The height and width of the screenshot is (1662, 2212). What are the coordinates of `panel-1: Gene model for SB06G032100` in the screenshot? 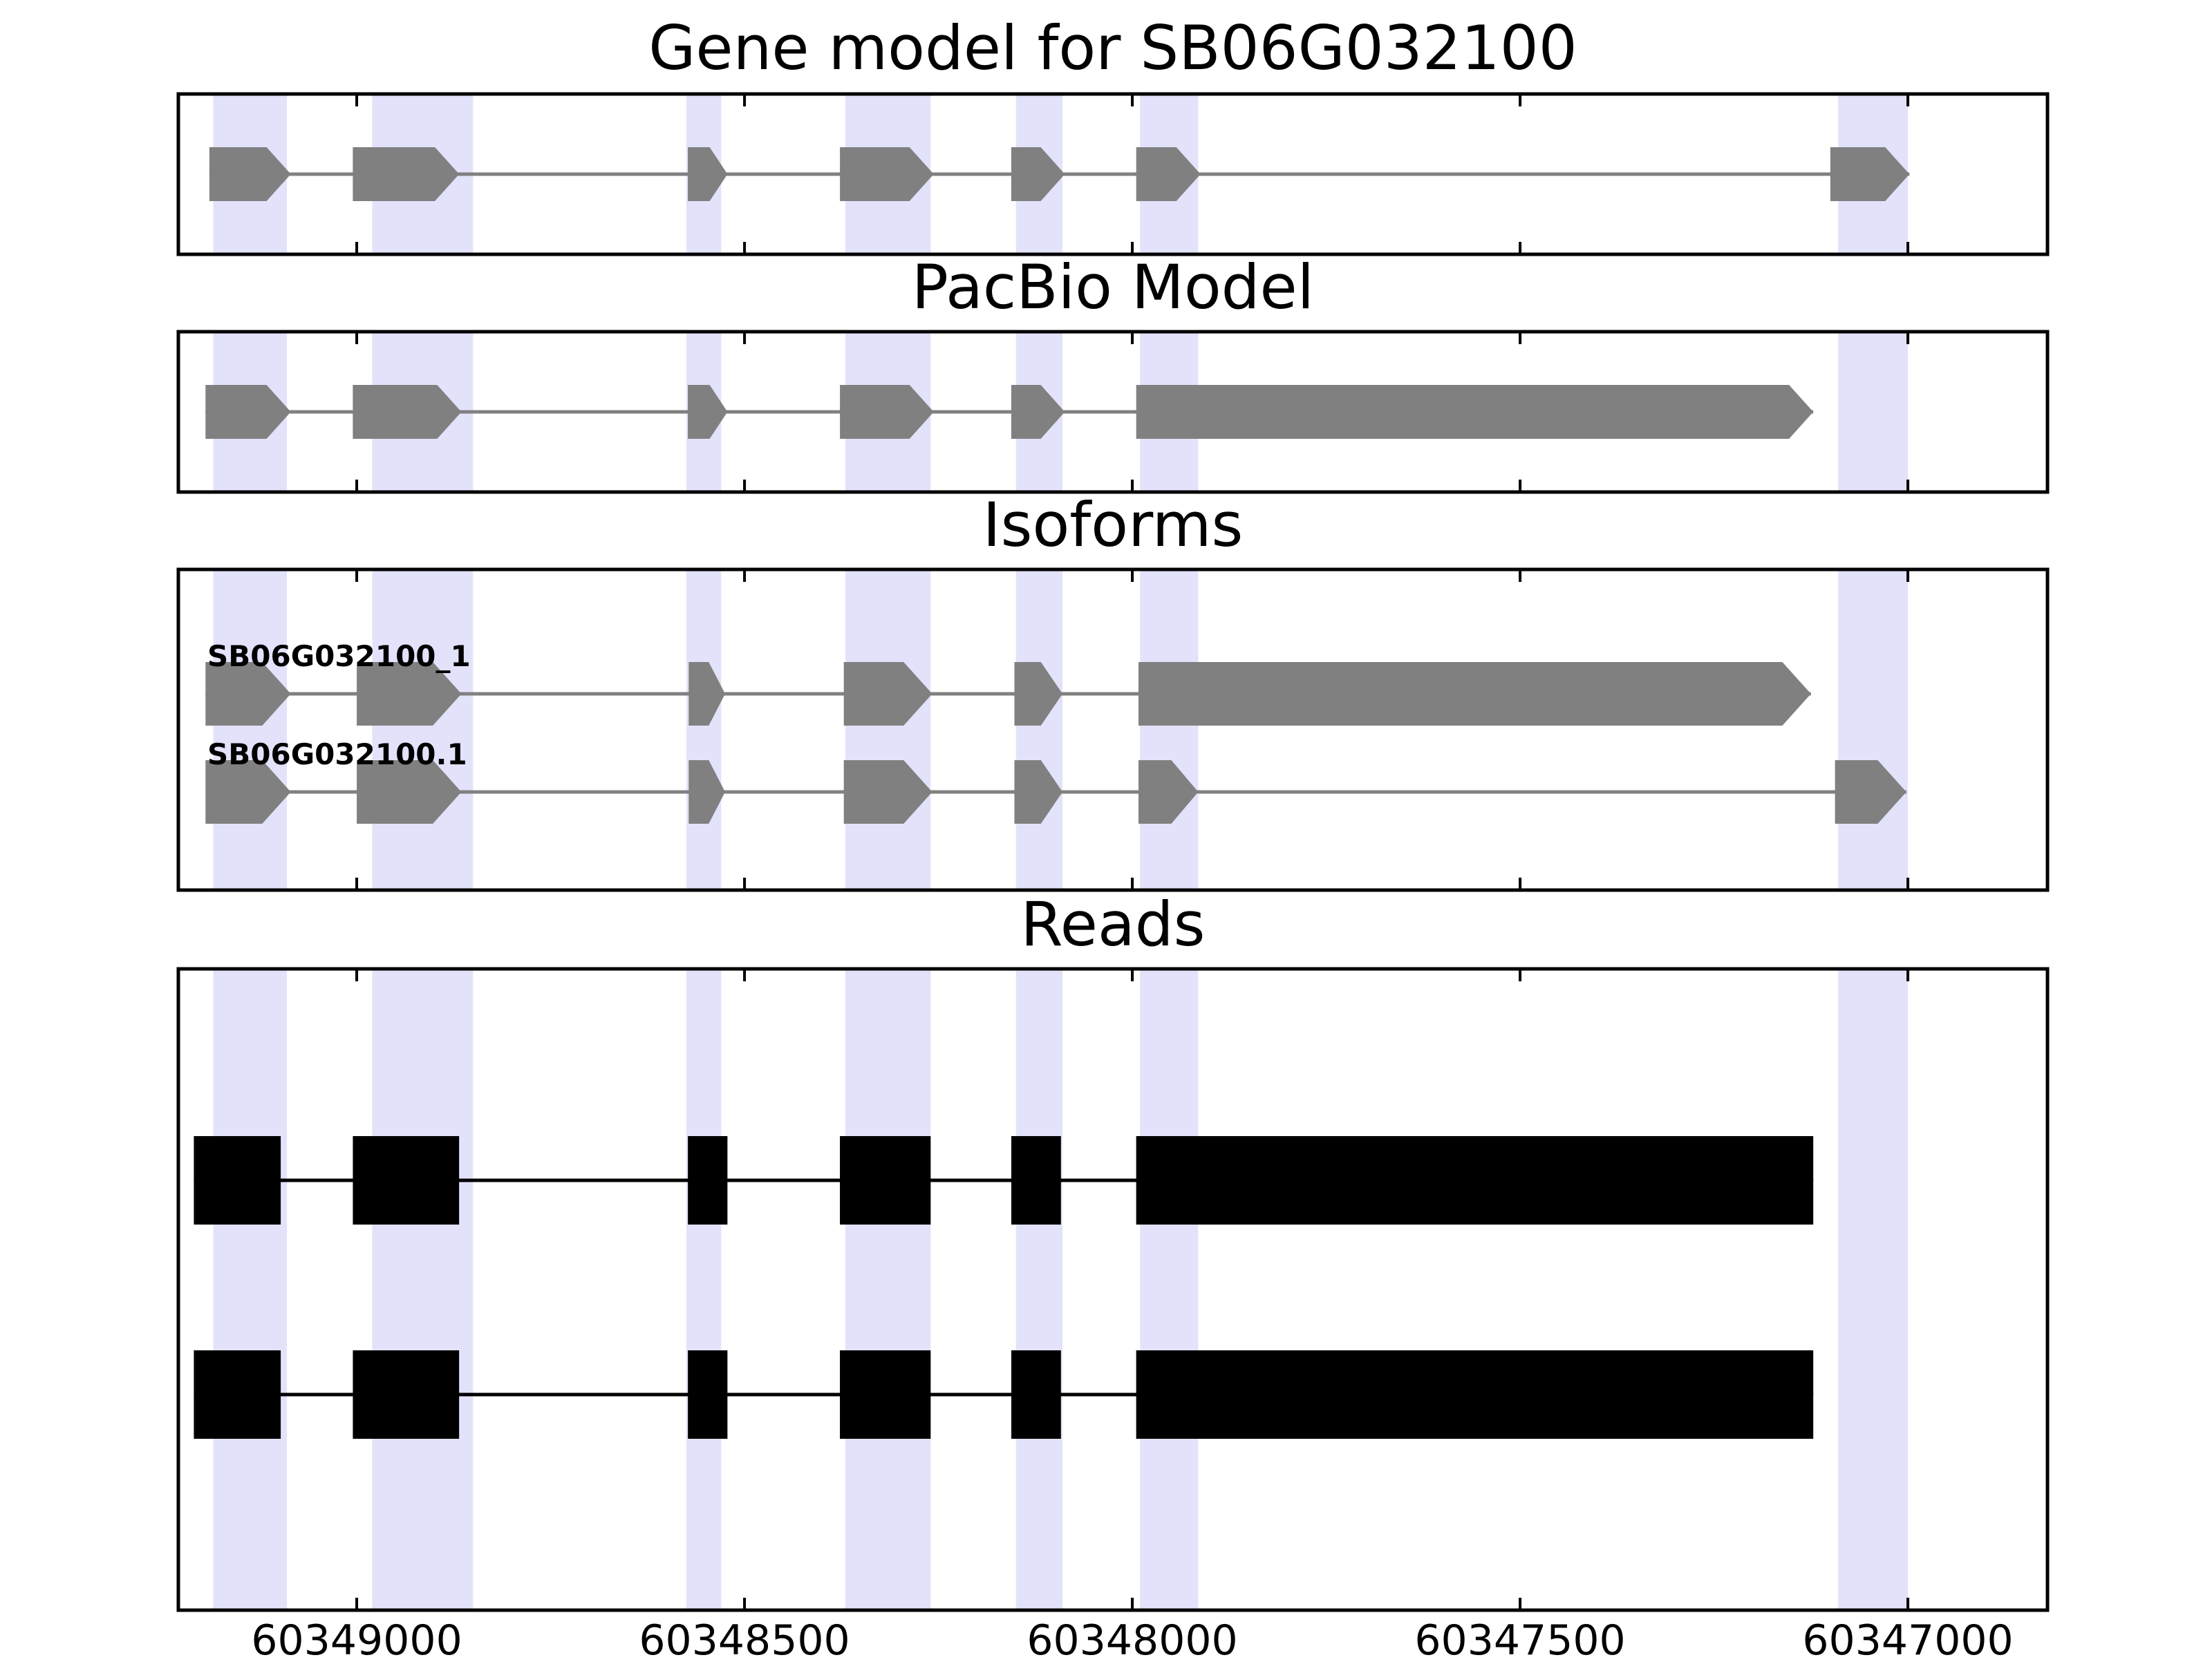 It's located at (1113, 134).